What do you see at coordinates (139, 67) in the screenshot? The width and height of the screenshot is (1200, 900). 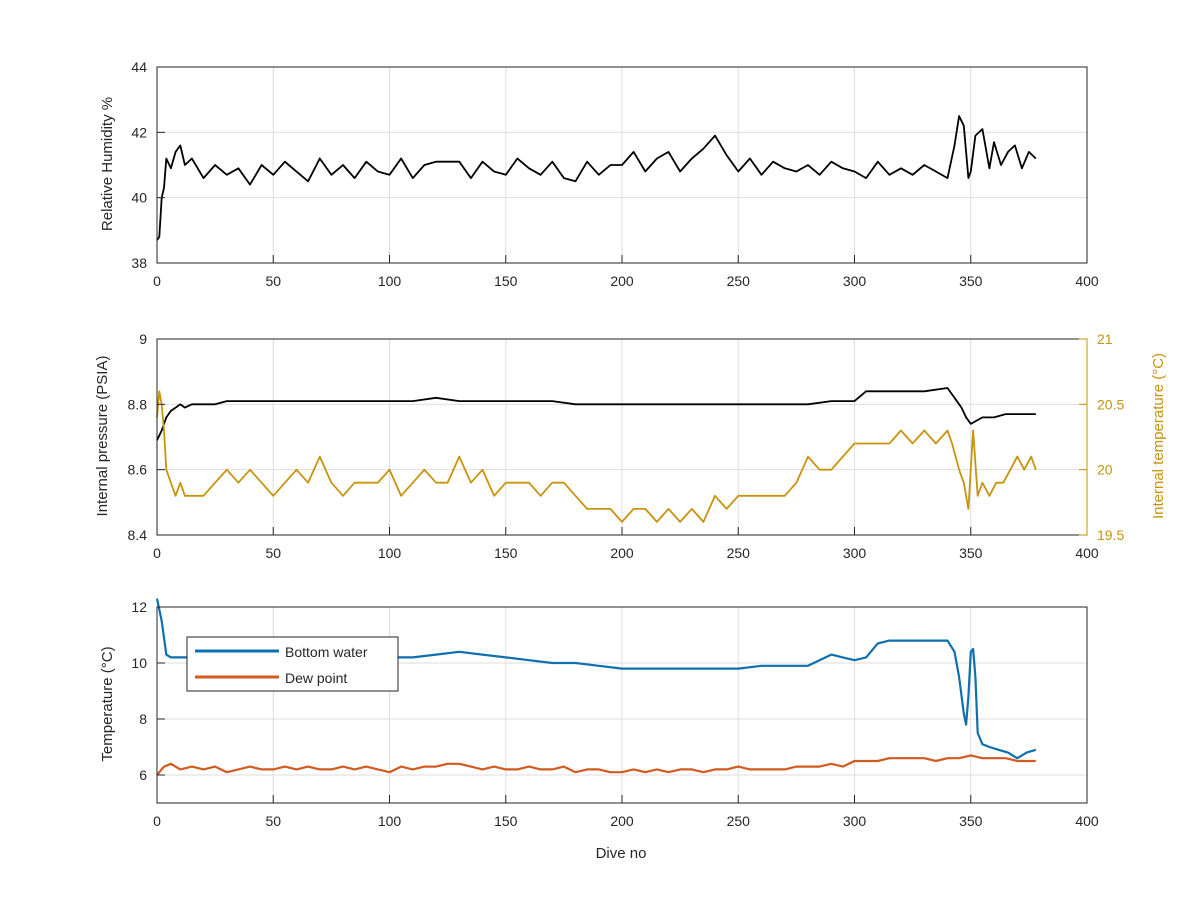 I see `y-tick-label: 44` at bounding box center [139, 67].